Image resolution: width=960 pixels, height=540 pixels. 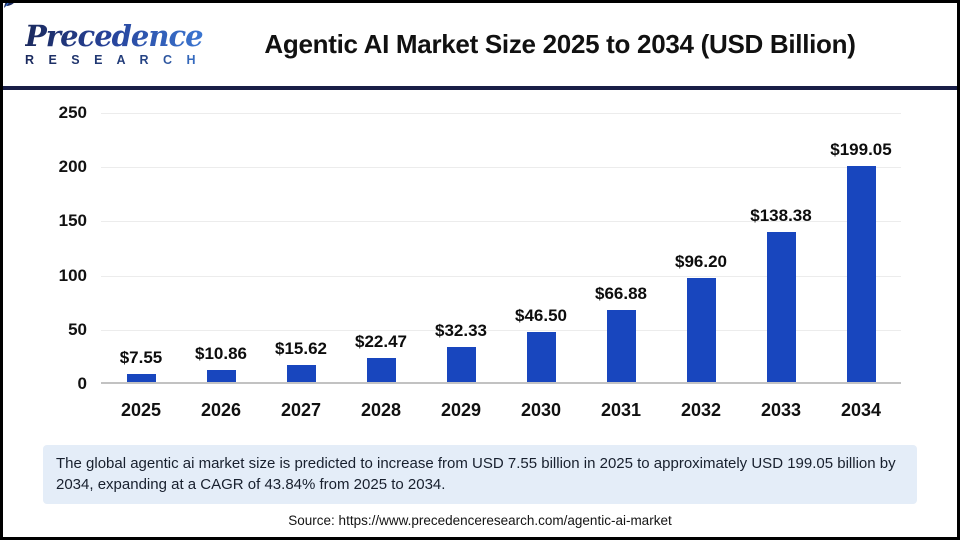 I want to click on bar-value-label: $199.05, so click(x=861, y=150).